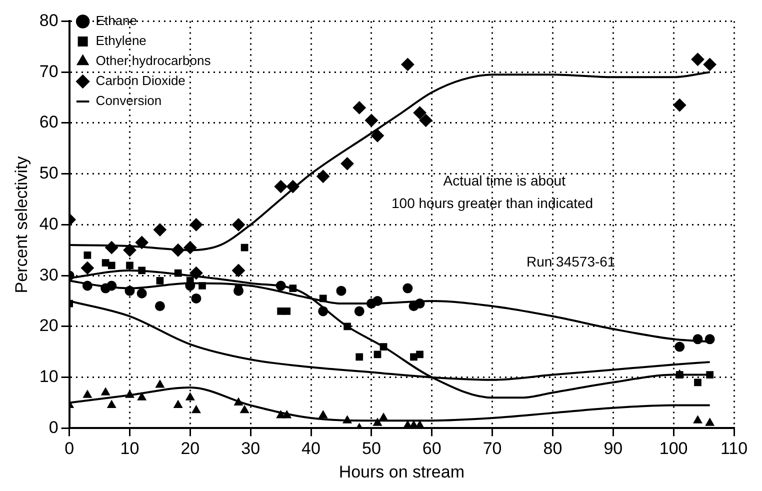  I want to click on legend-label: Other hydrocarbons, so click(154, 60).